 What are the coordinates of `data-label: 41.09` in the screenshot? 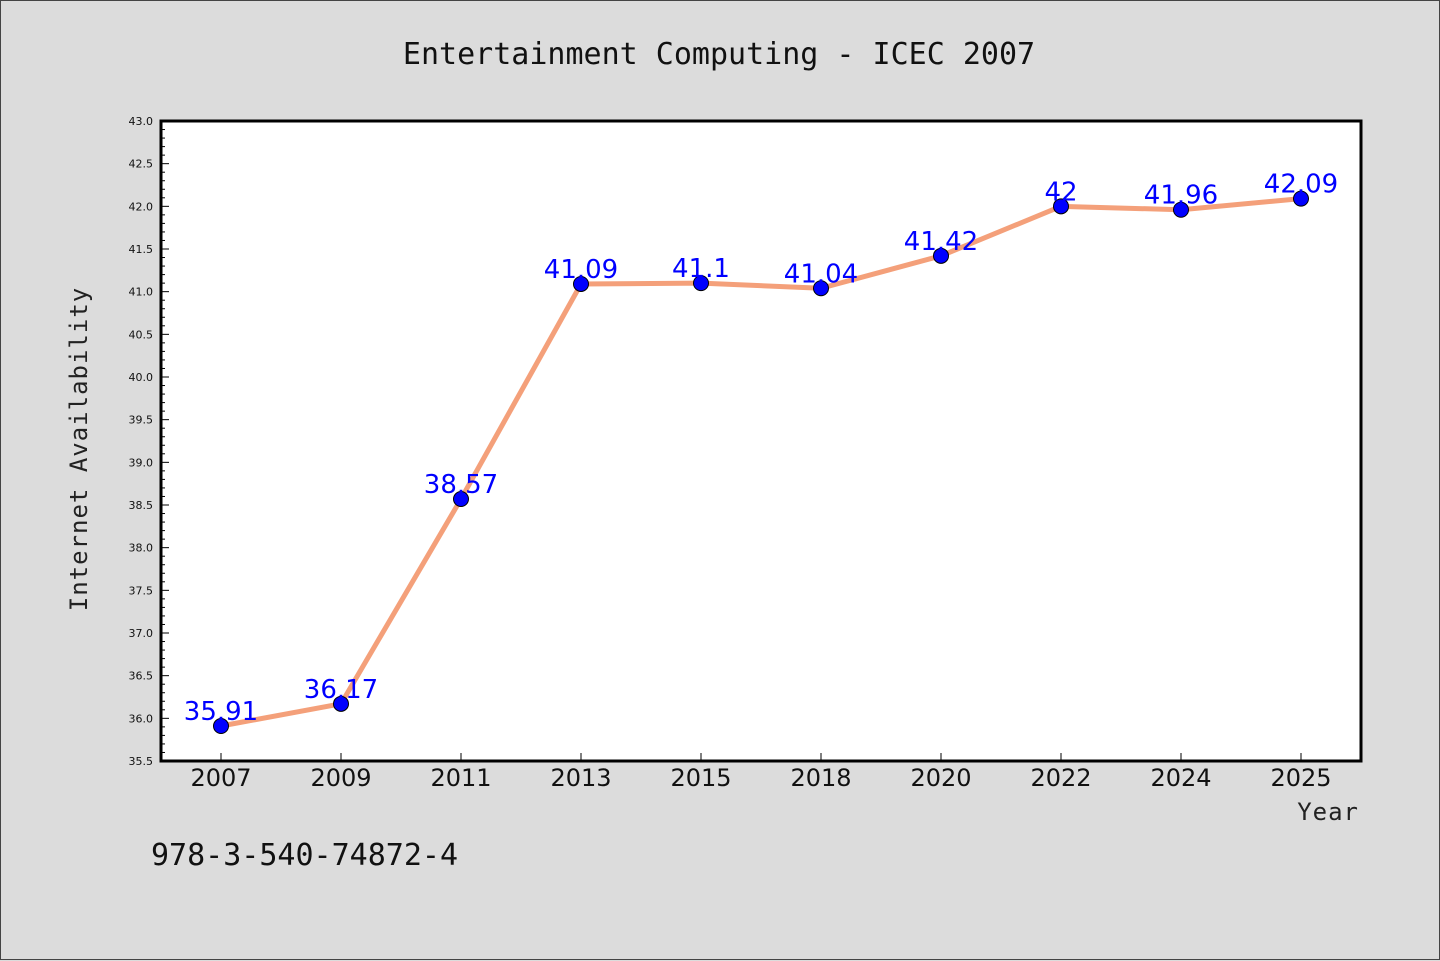 It's located at (581, 270).